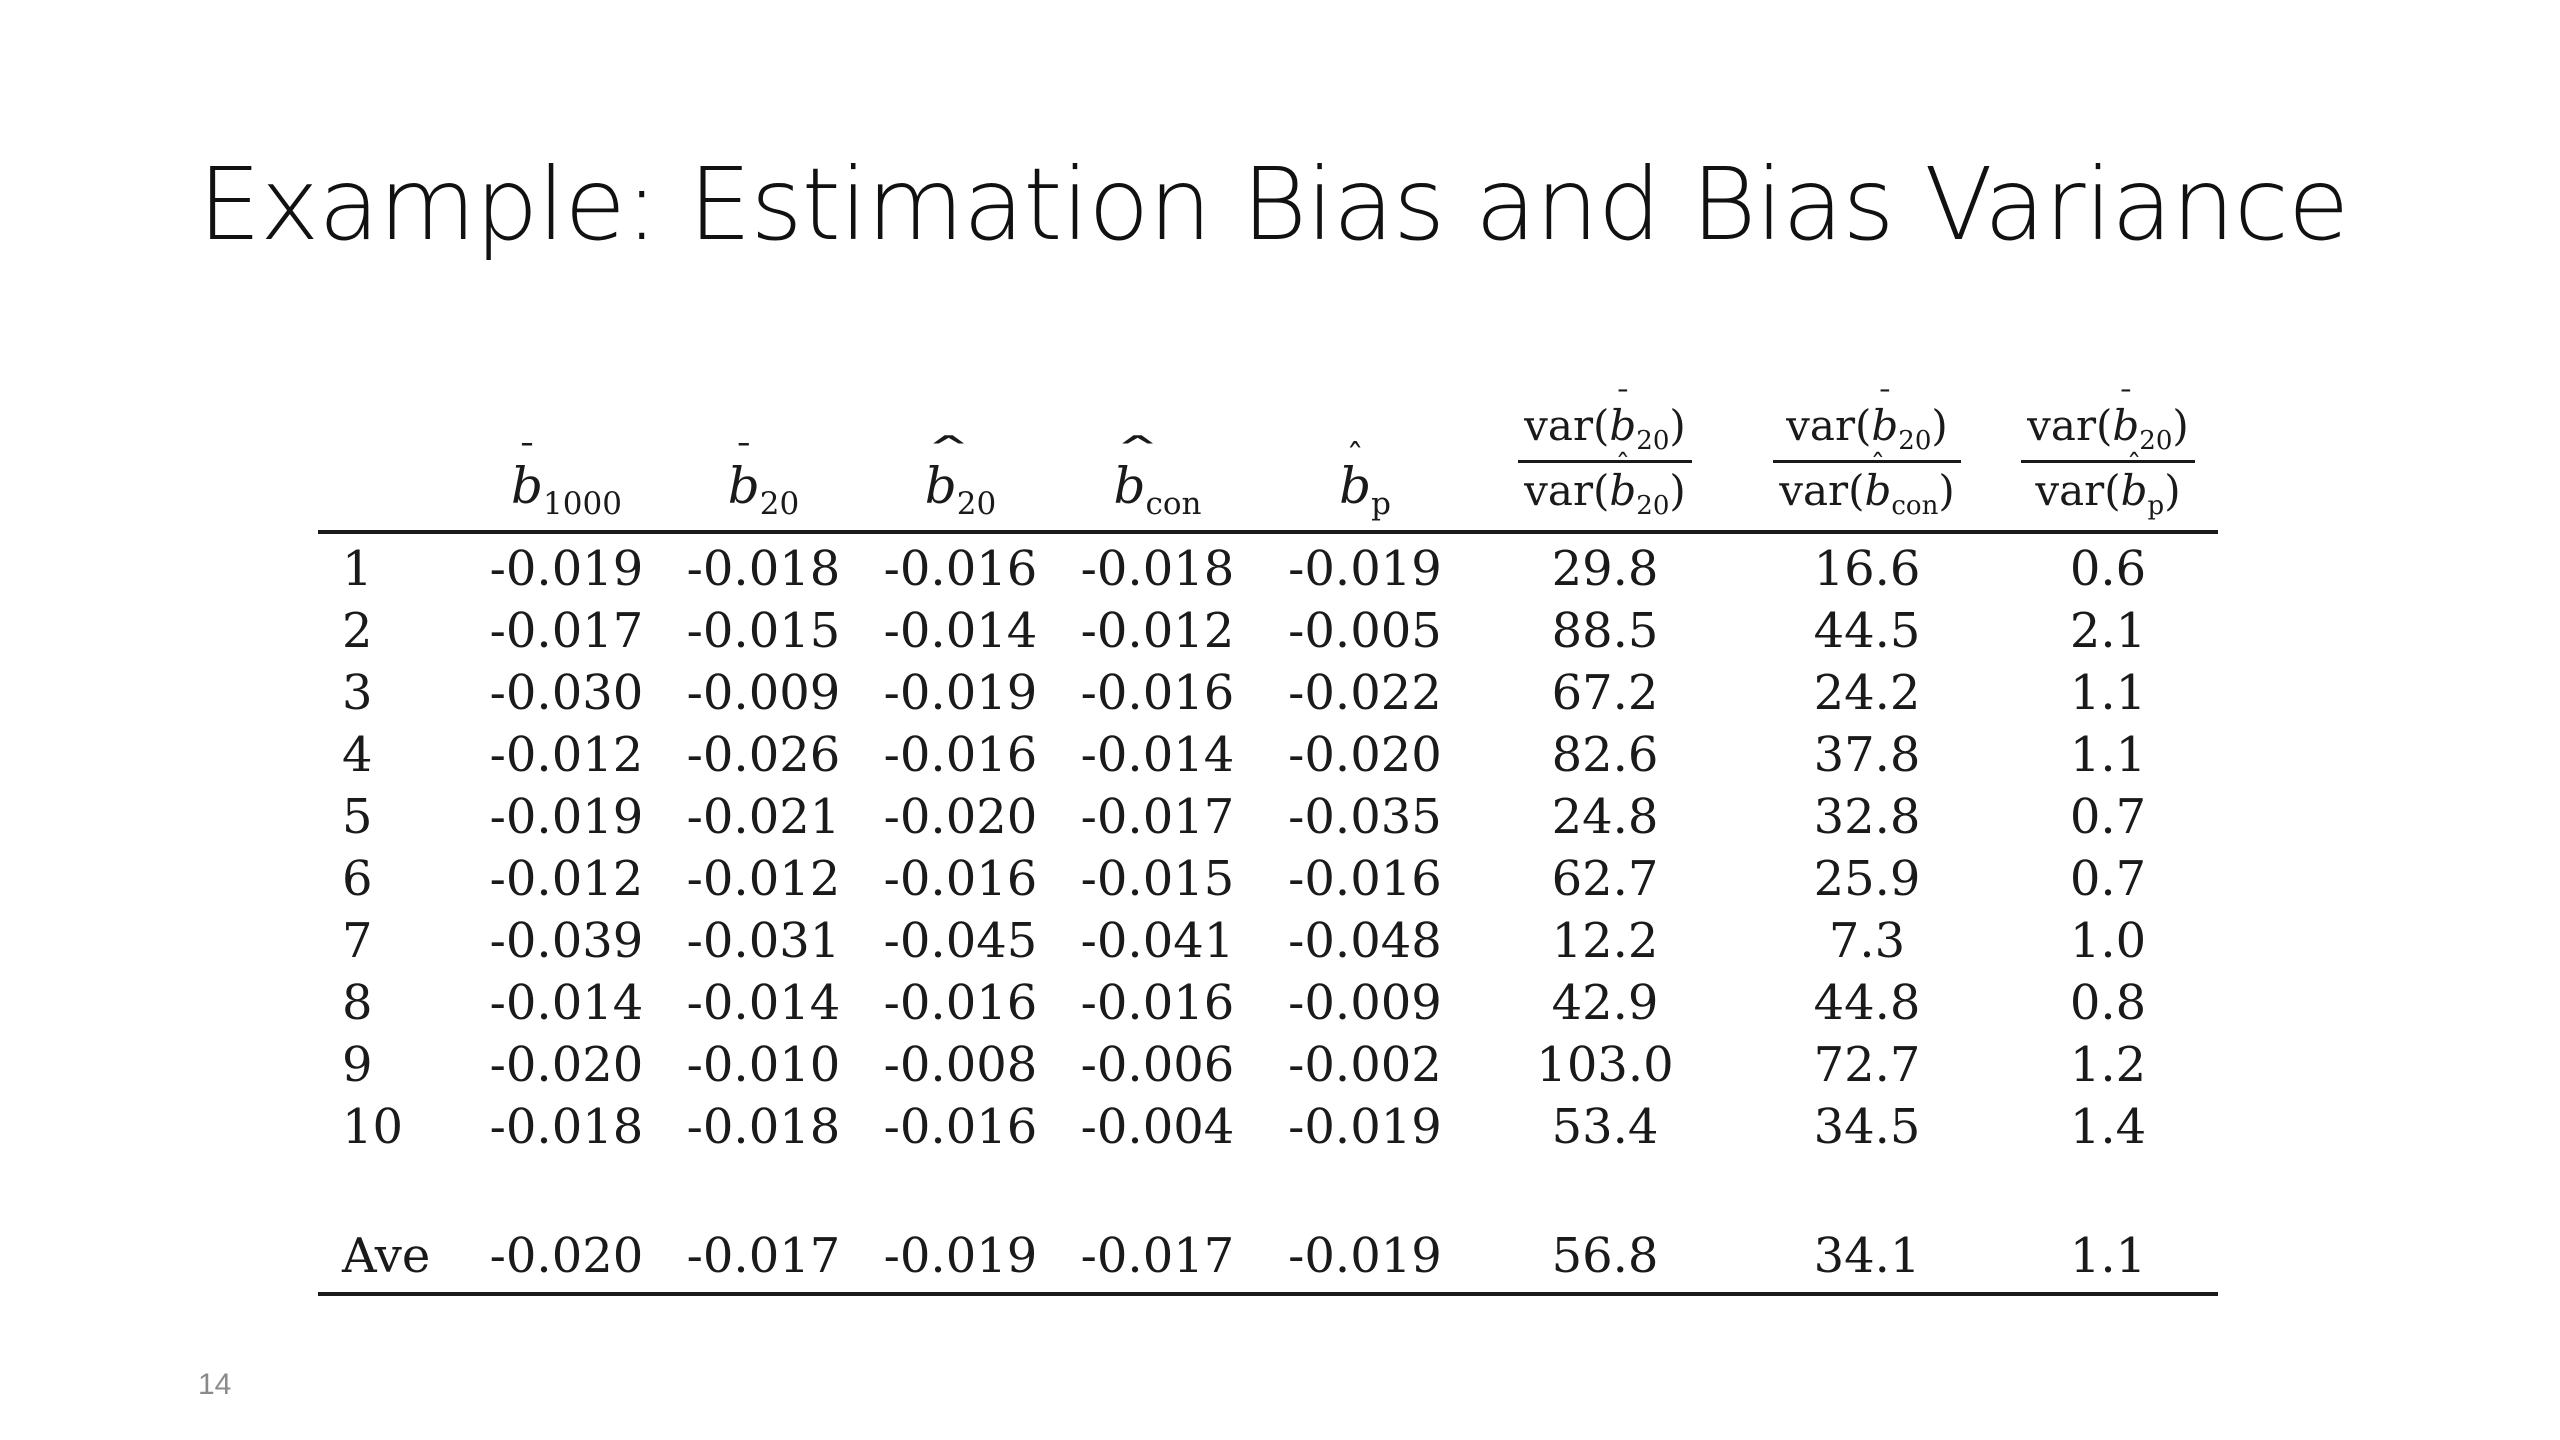 The height and width of the screenshot is (1440, 2560). I want to click on table-cell: -0.022, so click(1365, 693).